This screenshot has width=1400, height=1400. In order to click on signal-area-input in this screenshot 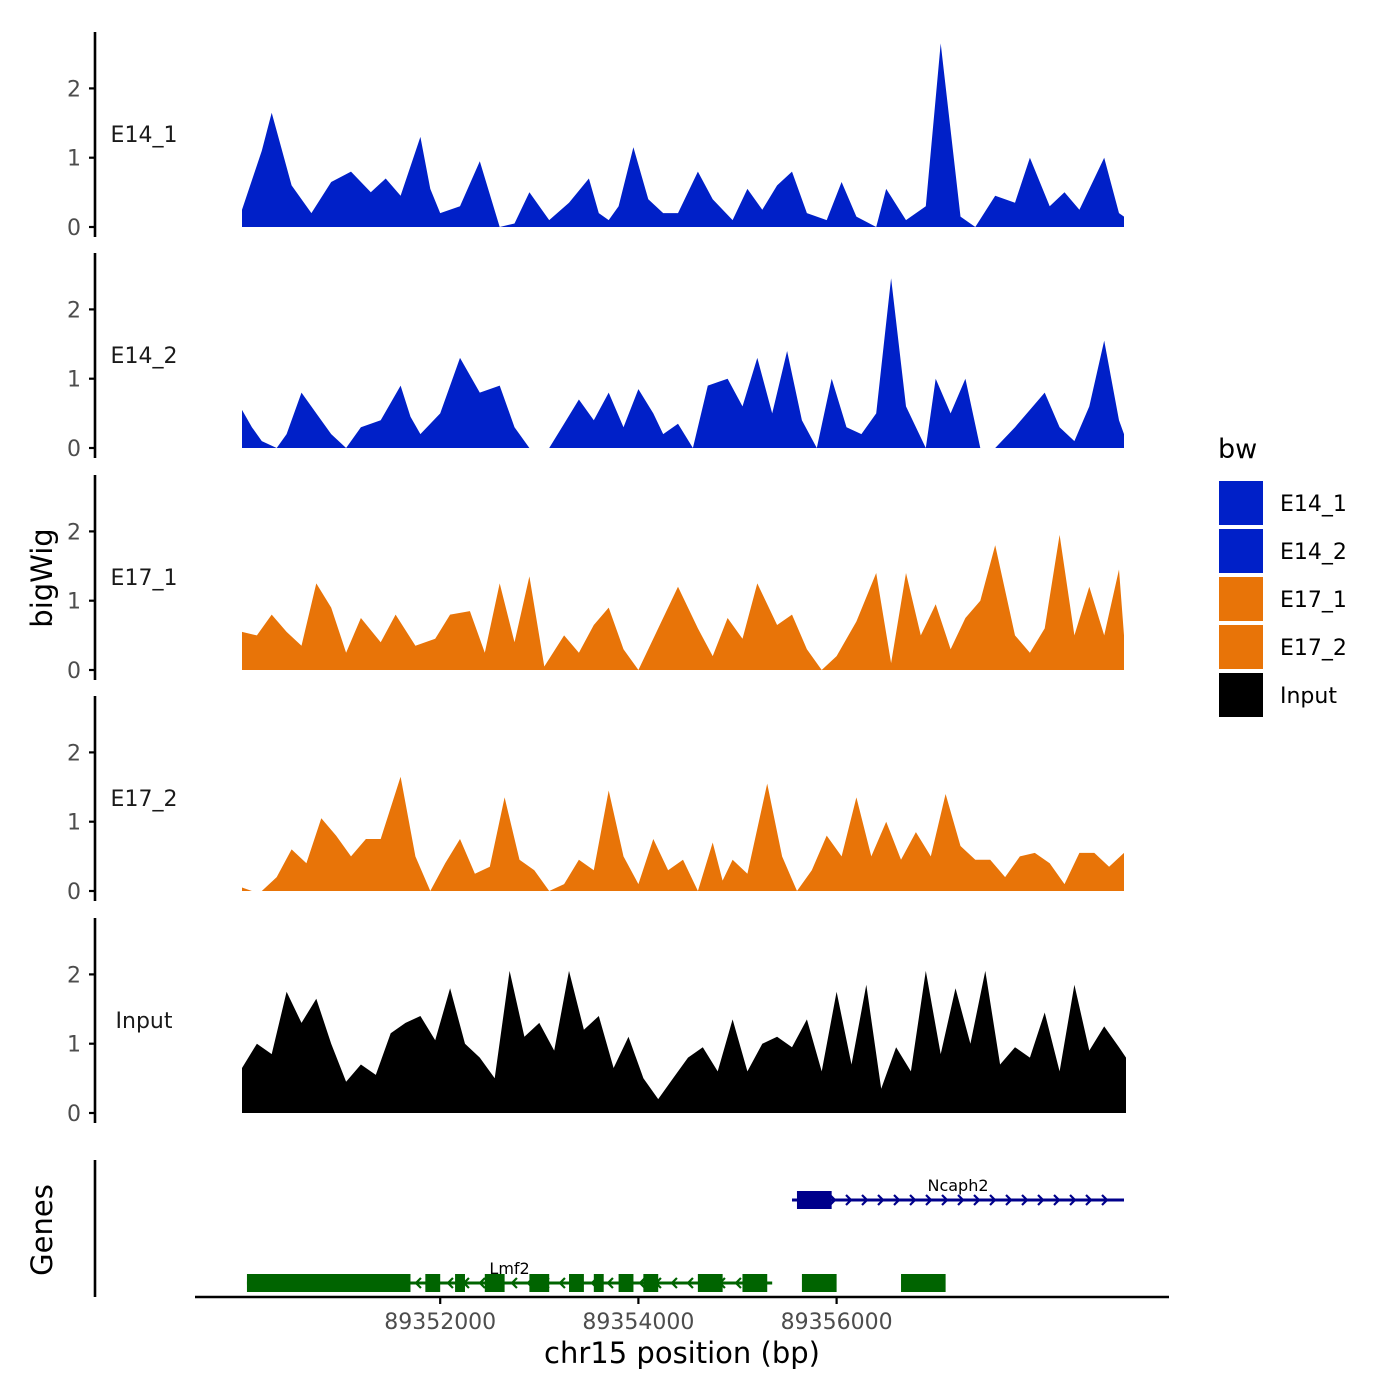, I will do `click(684, 1041)`.